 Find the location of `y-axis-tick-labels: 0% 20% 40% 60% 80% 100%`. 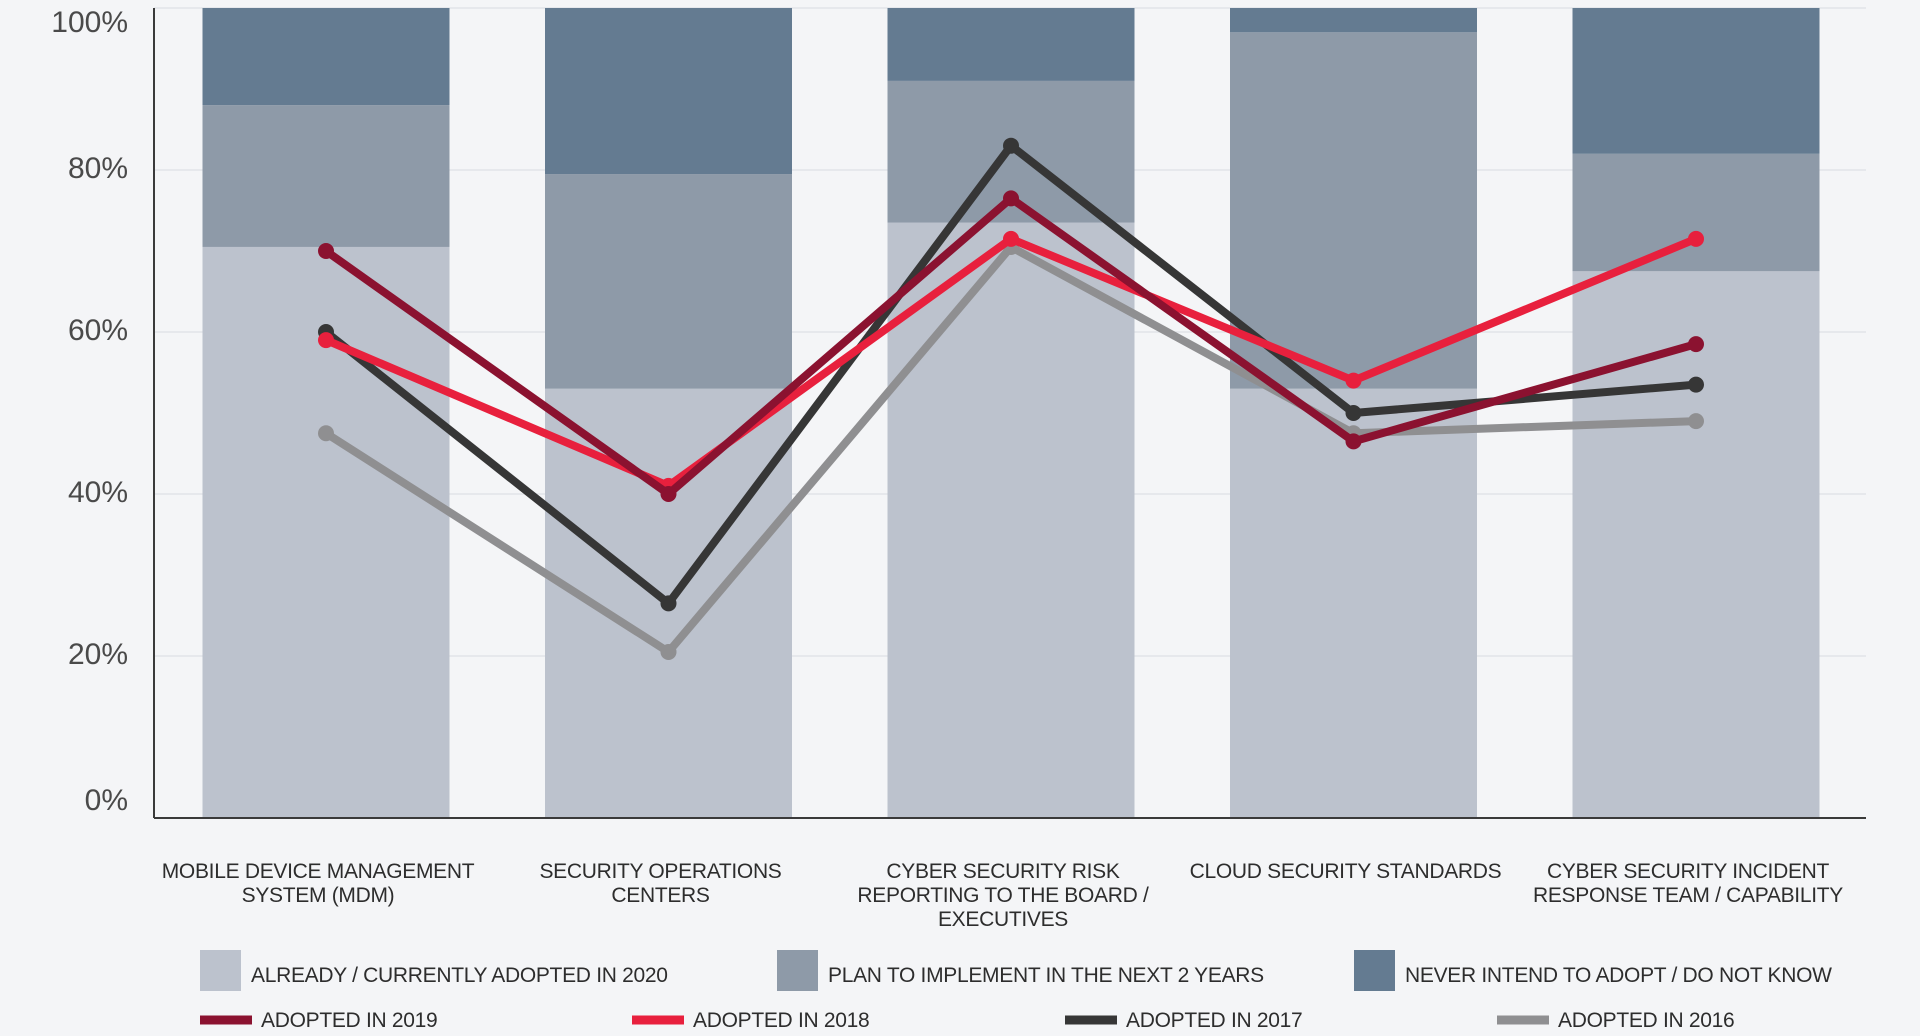

y-axis-tick-labels: 0% 20% 40% 60% 80% 100% is located at coordinates (89, 411).